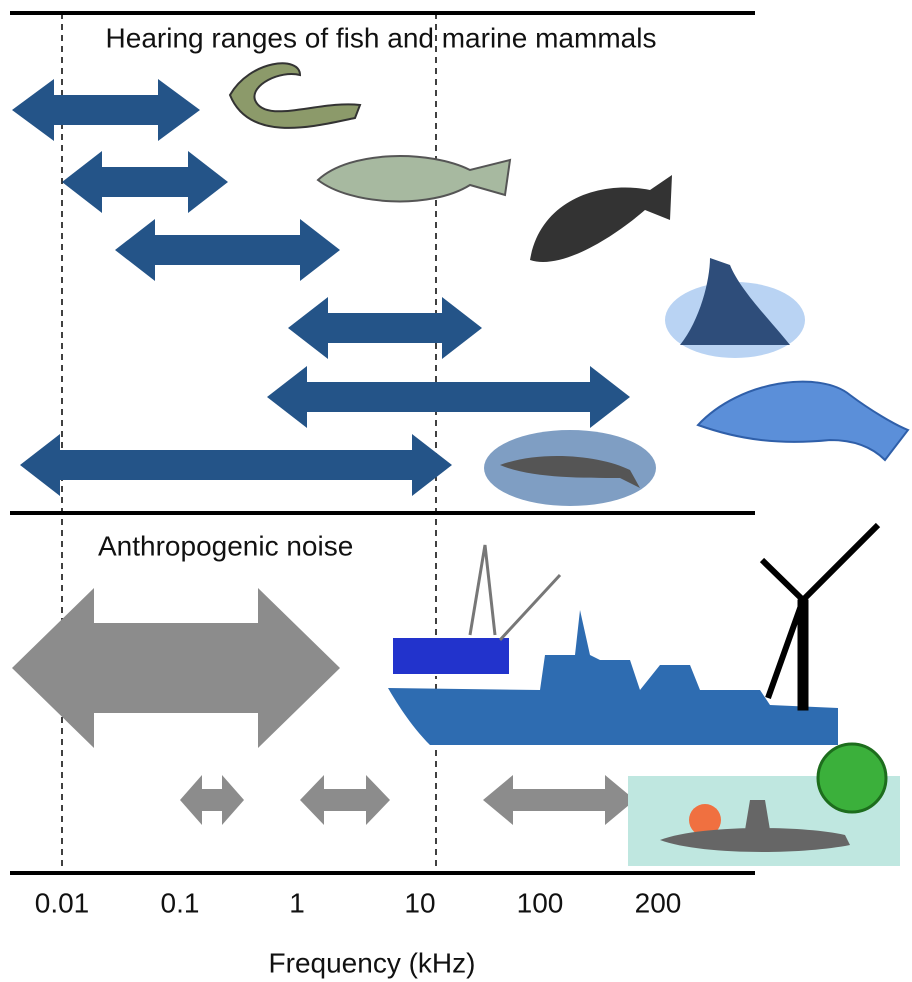 The image size is (912, 982). I want to click on cod, so click(414, 179).